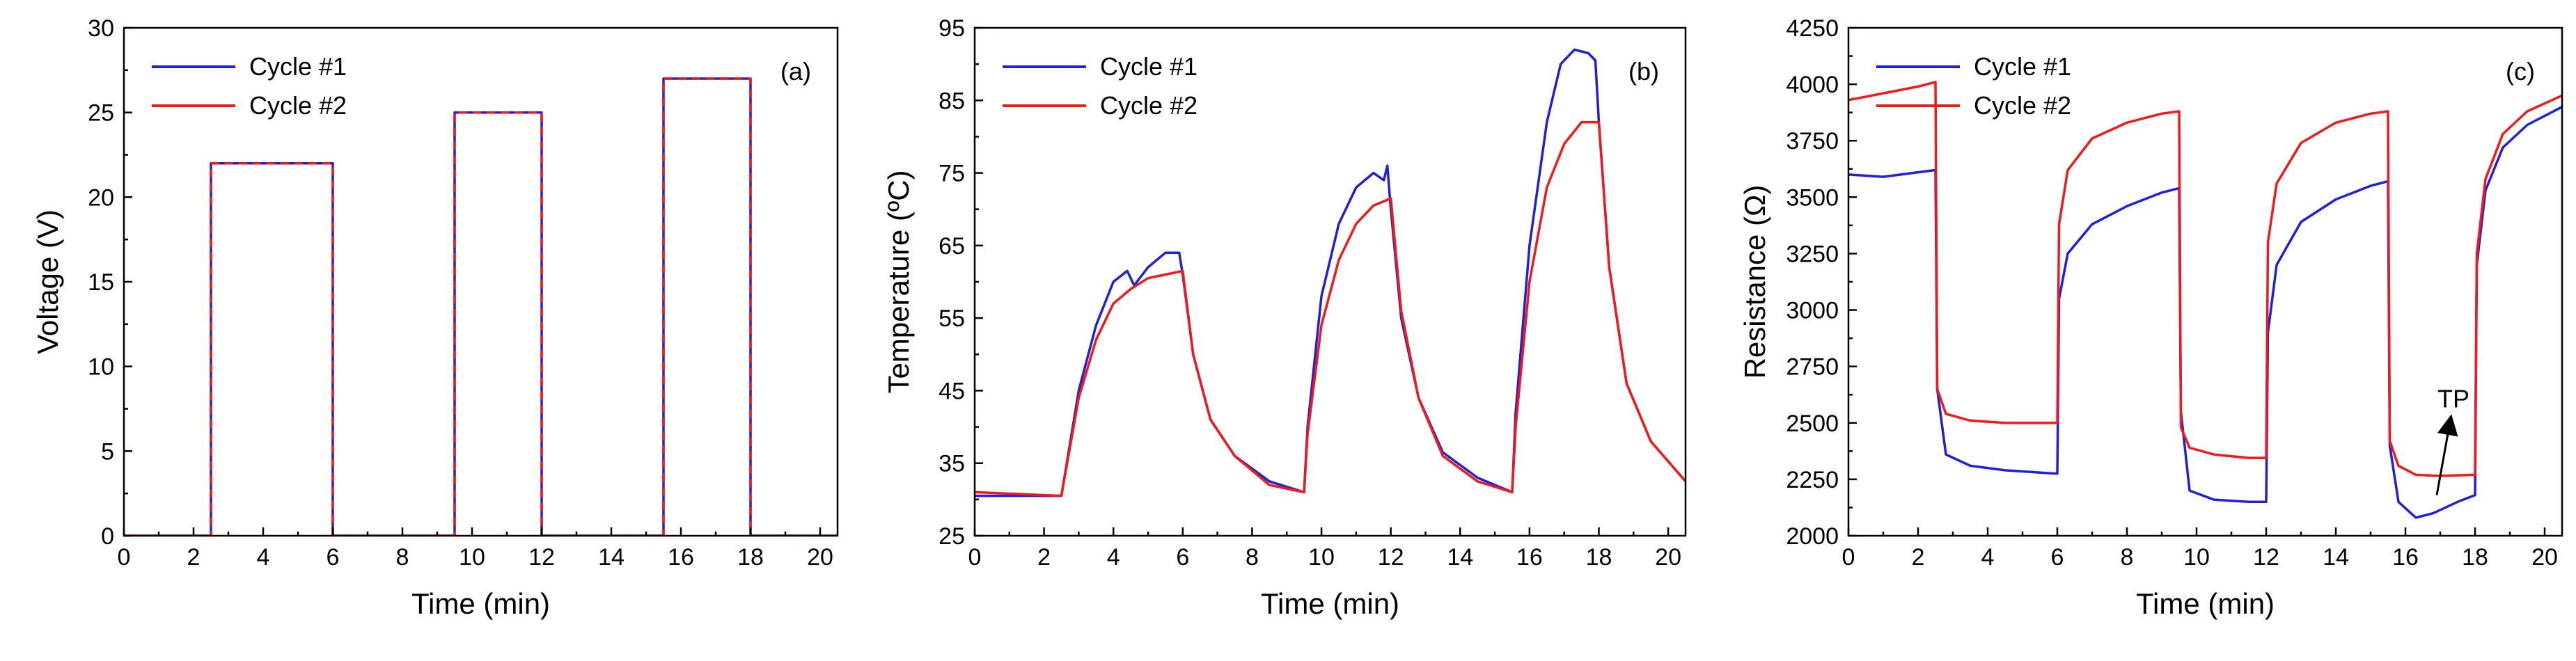 This screenshot has width=2576, height=661. What do you see at coordinates (1812, 367) in the screenshot?
I see `y-tick-label: 2750` at bounding box center [1812, 367].